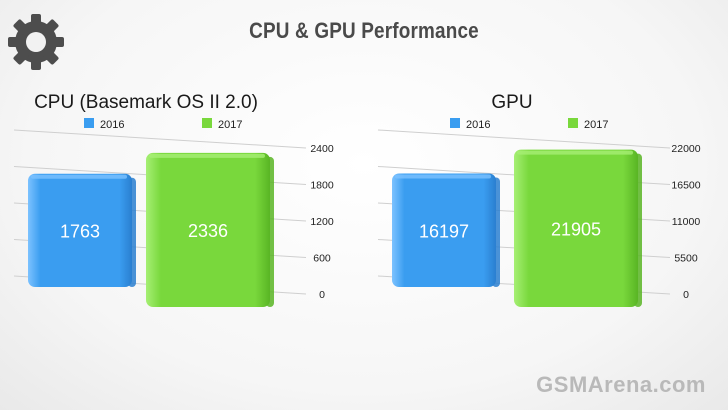 This screenshot has height=410, width=728. Describe the element at coordinates (511, 102) in the screenshot. I see `chart-title: GPU` at that location.